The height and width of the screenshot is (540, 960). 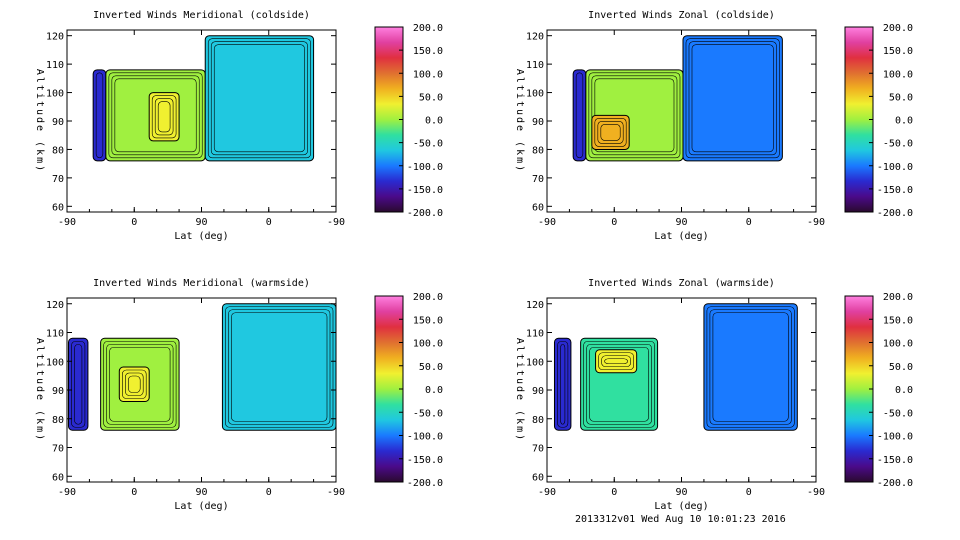 What do you see at coordinates (538, 391) in the screenshot?
I see `y-tick-label: 90` at bounding box center [538, 391].